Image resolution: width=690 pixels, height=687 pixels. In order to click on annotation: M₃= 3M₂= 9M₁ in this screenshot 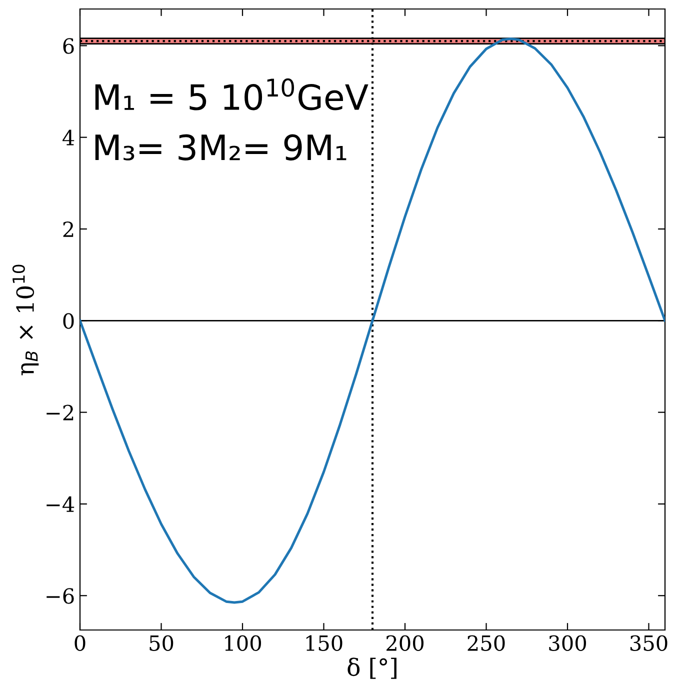, I will do `click(220, 147)`.